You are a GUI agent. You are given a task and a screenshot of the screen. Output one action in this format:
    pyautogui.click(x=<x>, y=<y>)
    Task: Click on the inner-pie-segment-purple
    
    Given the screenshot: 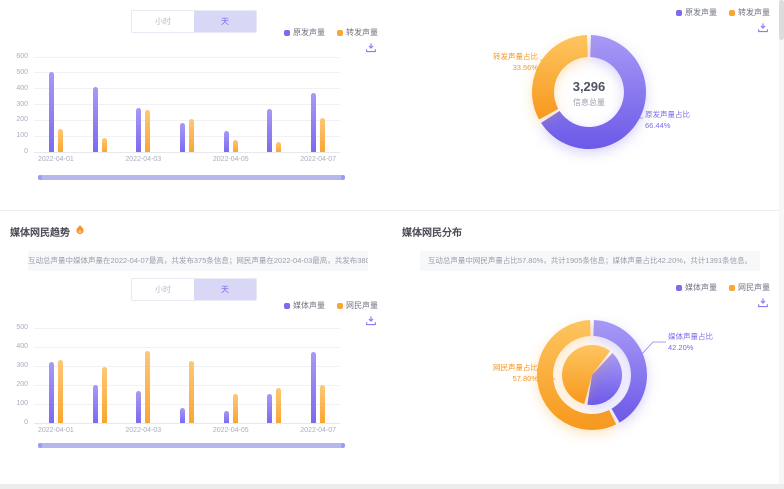 What is the action you would take?
    pyautogui.click(x=604, y=379)
    